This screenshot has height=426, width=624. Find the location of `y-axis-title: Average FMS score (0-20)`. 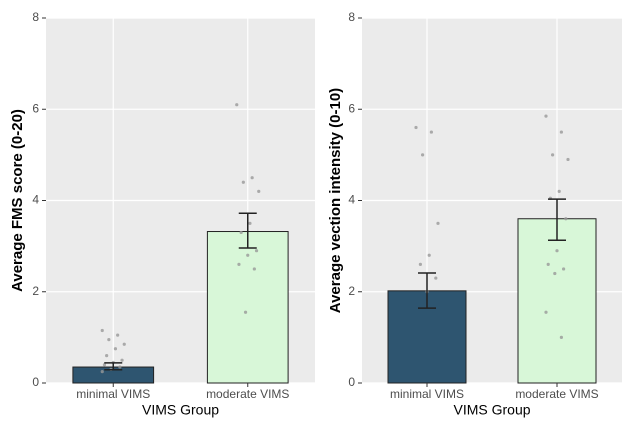

y-axis-title: Average FMS score (0-20) is located at coordinates (17, 200).